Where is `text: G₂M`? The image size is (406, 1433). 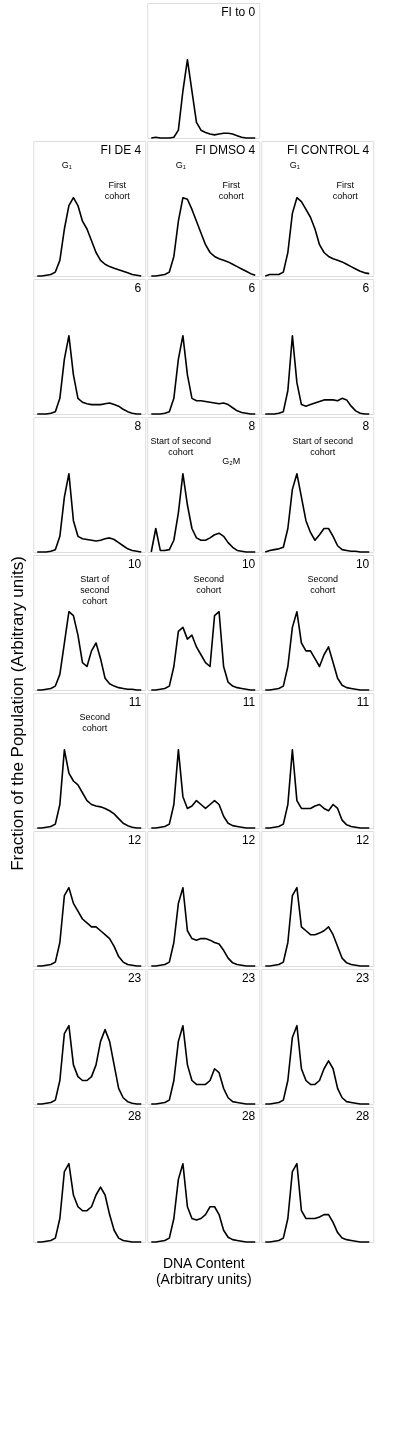
text: G₂M is located at coordinates (231, 461).